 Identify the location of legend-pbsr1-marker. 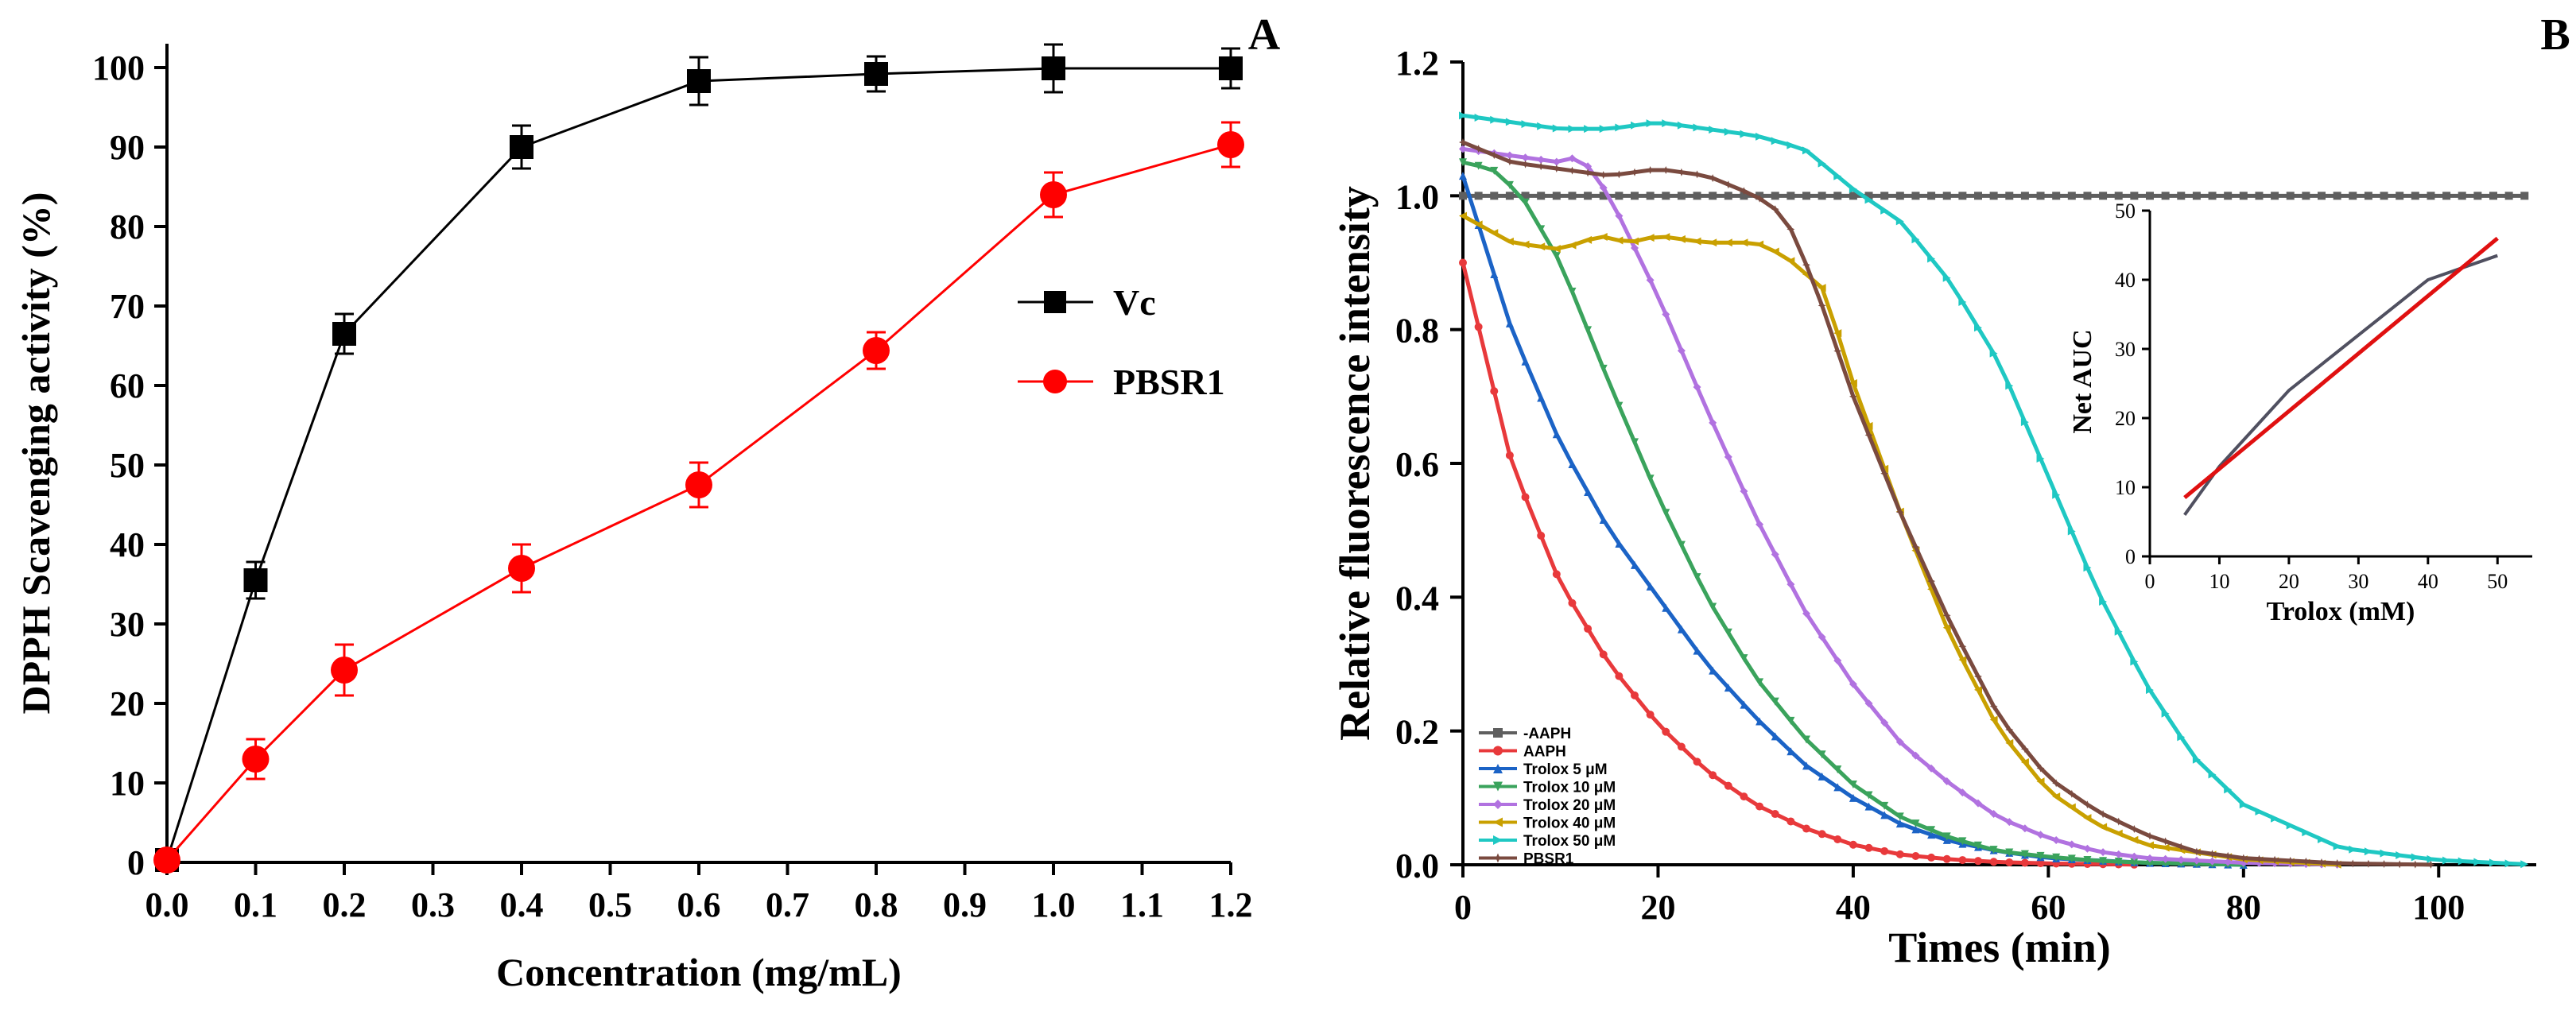
(1055, 381).